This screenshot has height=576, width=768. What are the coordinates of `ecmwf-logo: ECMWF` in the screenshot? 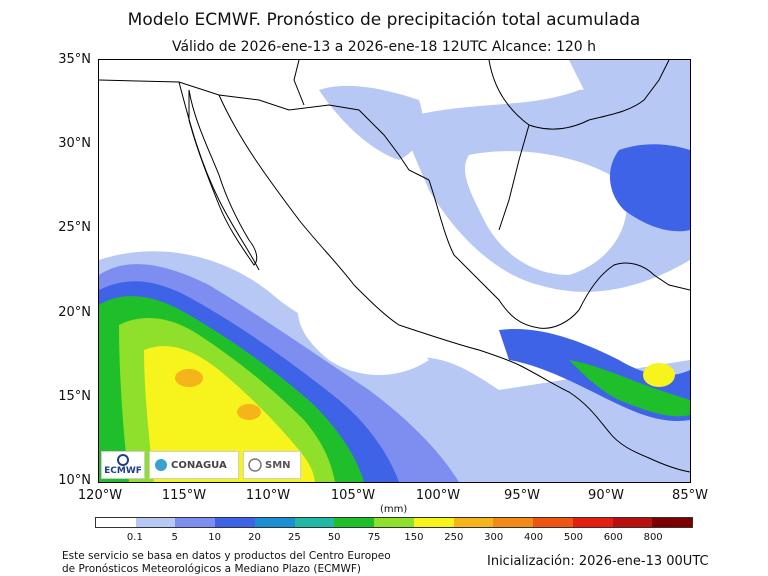 It's located at (123, 465).